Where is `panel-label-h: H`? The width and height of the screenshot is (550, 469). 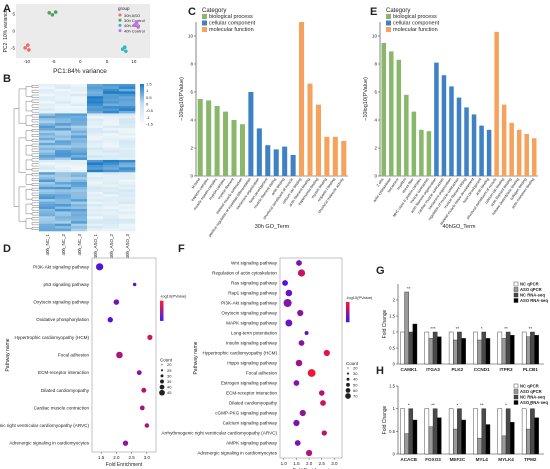
panel-label-h: H is located at coordinates (380, 371).